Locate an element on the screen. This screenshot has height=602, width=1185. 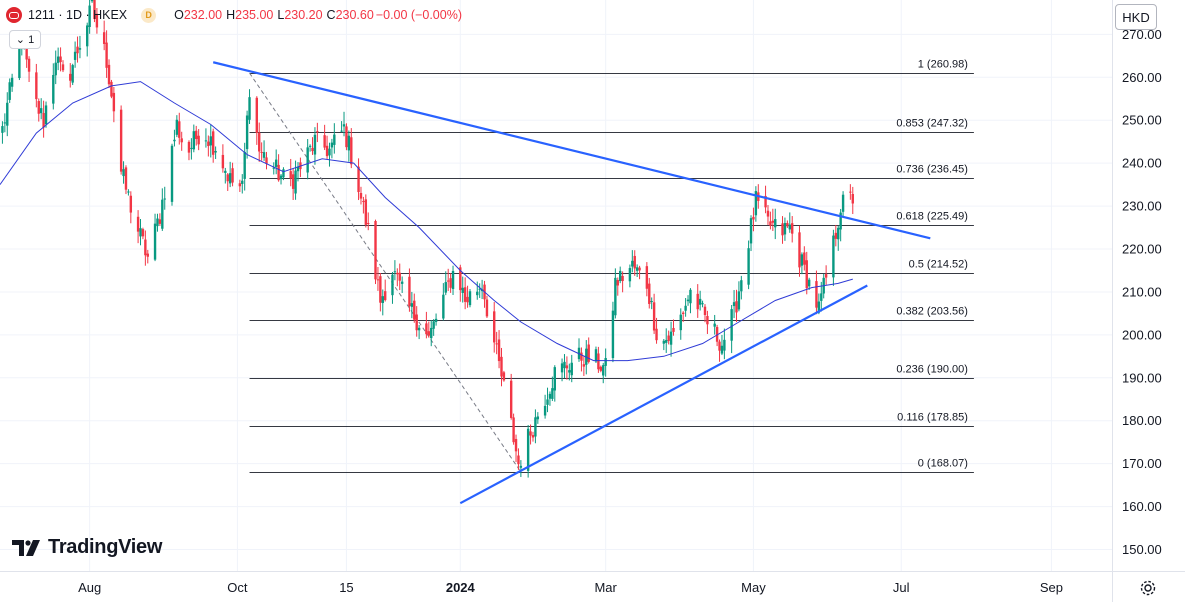
x-tick-label: Aug is located at coordinates (89, 587).